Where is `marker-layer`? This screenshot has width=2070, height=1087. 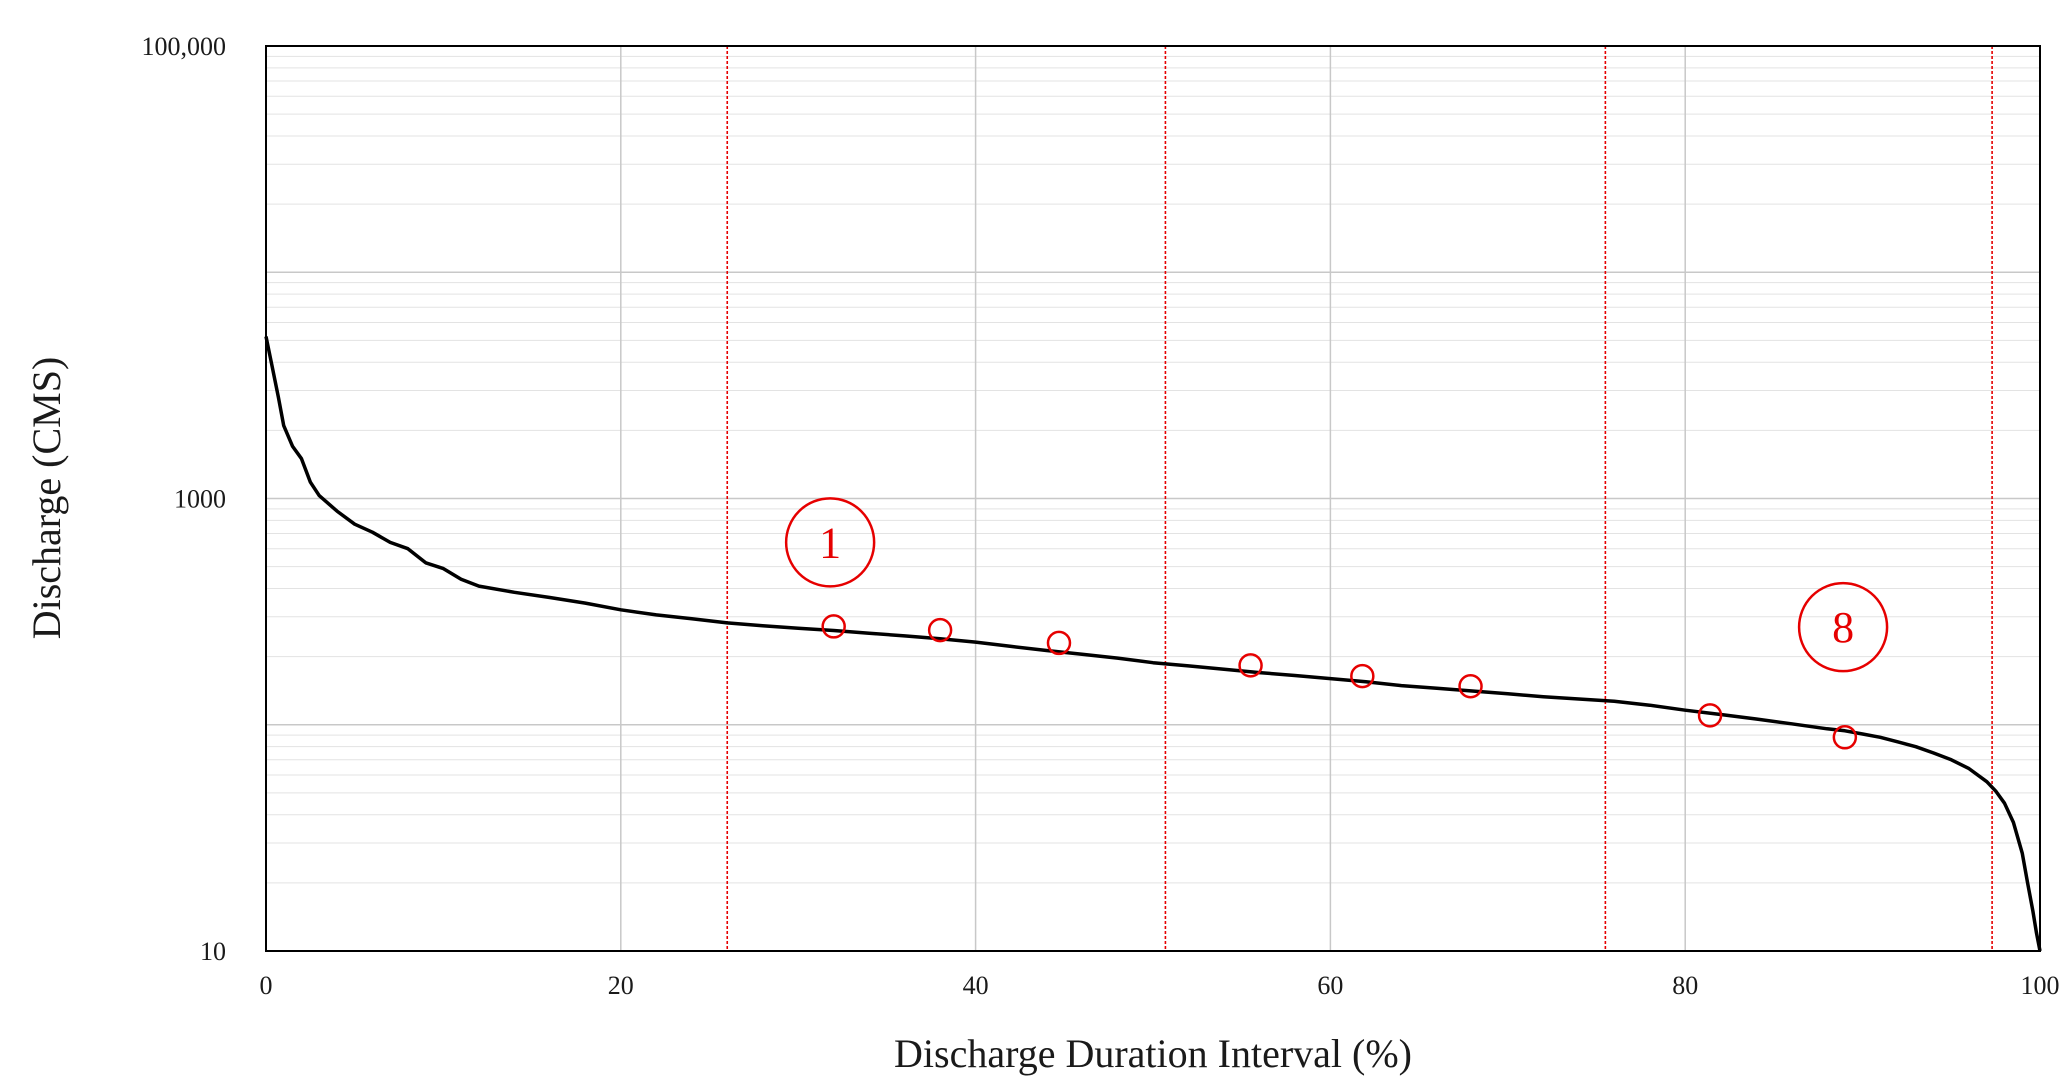 marker-layer is located at coordinates (1339, 682).